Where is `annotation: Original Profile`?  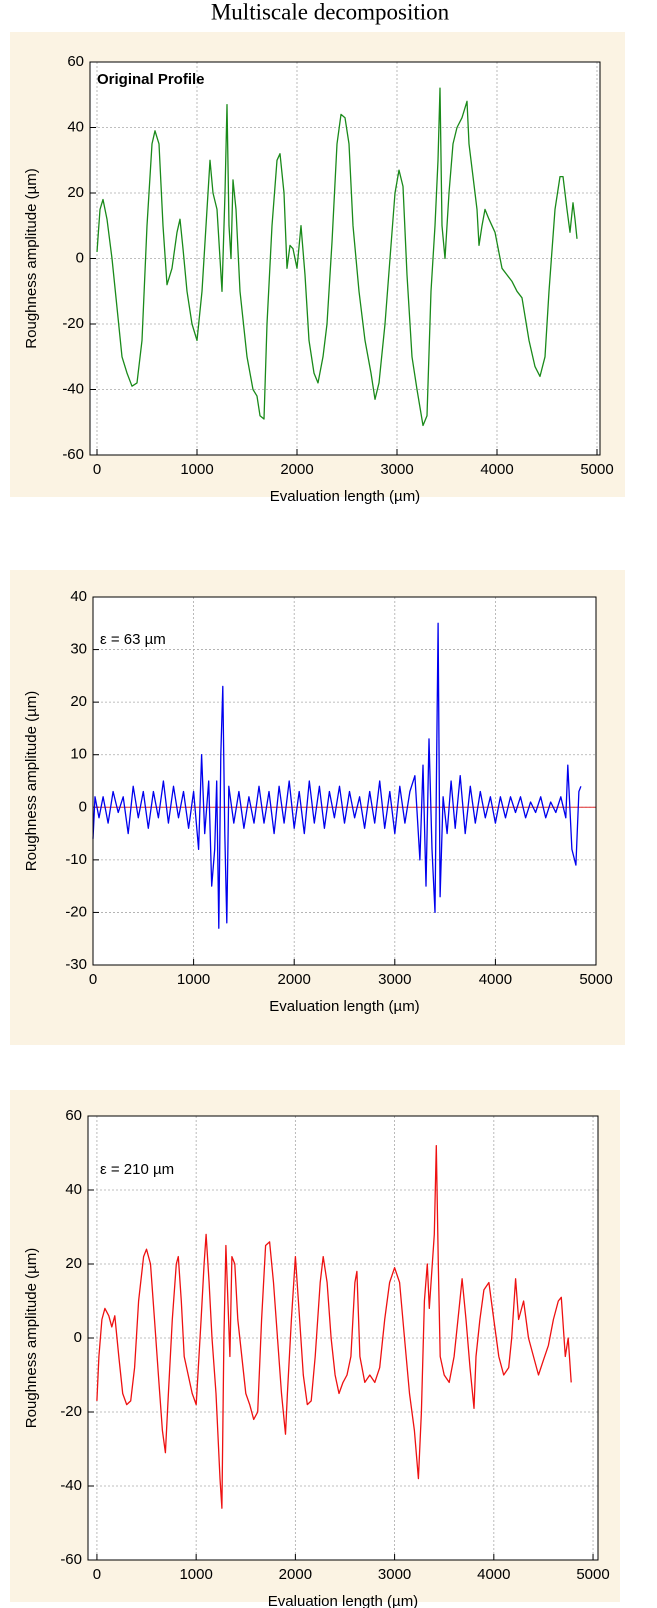
annotation: Original Profile is located at coordinates (151, 79).